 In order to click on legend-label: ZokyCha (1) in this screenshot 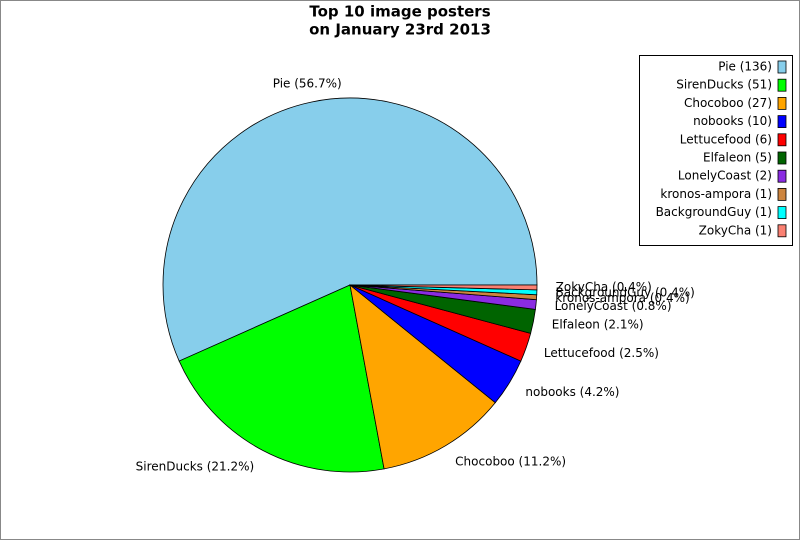, I will do `click(735, 230)`.